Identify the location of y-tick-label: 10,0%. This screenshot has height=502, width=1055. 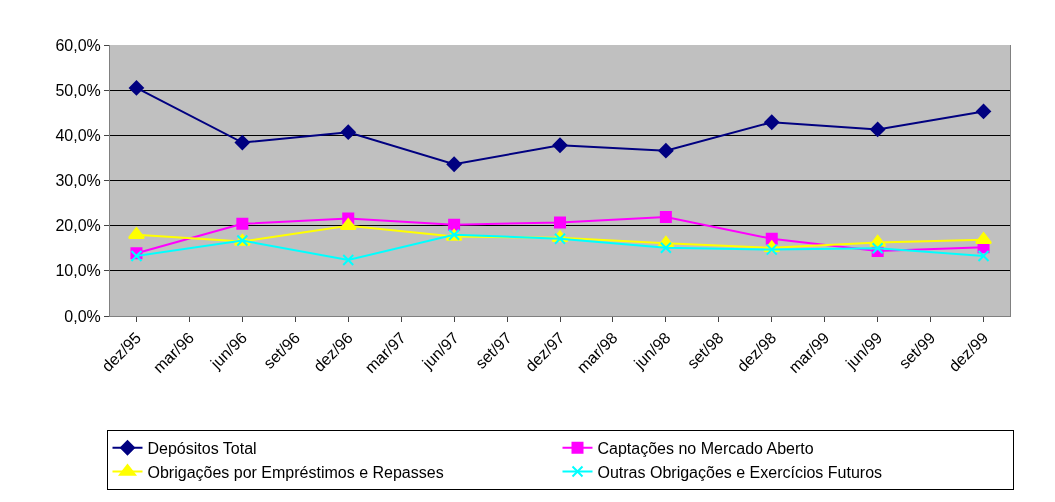
(78, 271).